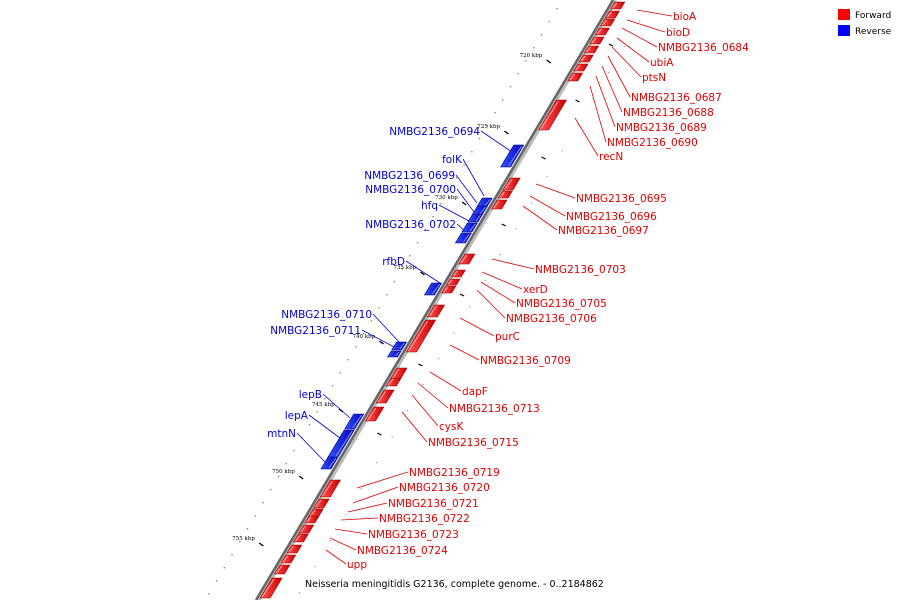  I want to click on forward-gene-label: recN, so click(611, 157).